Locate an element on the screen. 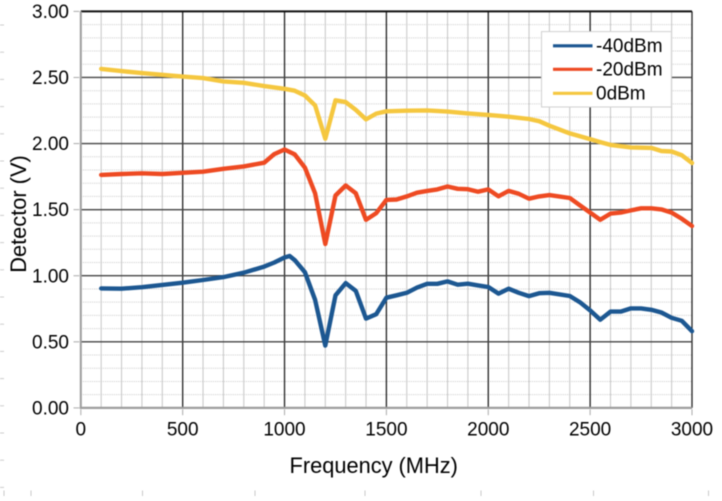 The image size is (722, 501). svg-text: 0dBm is located at coordinates (621, 94).